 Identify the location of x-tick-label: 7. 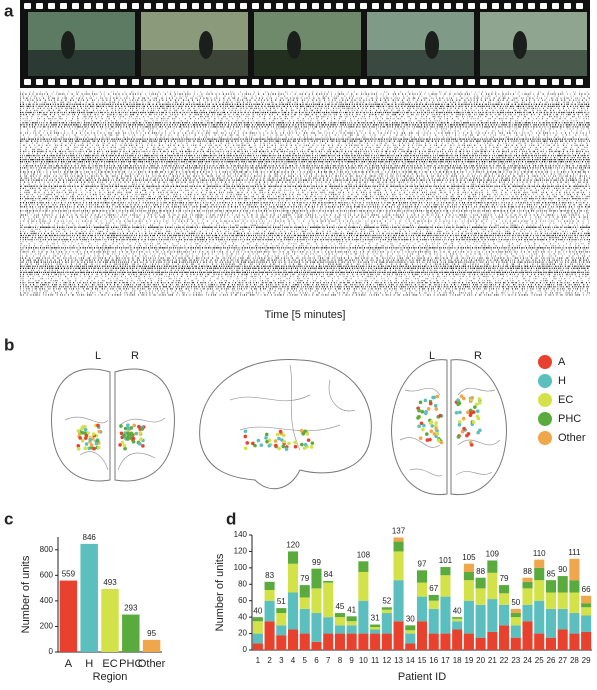
(328, 660).